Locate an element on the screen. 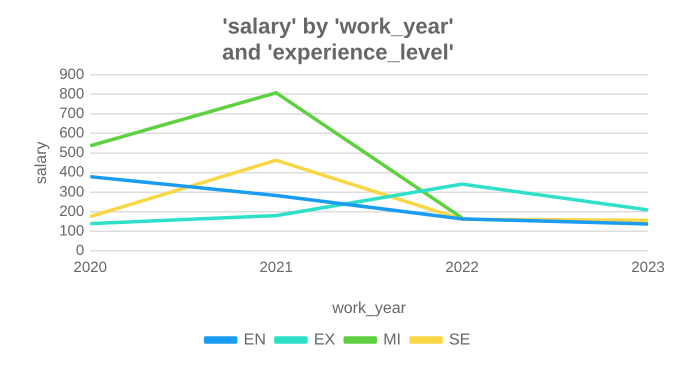 This screenshot has width=686, height=370. y-tick-label: 100 is located at coordinates (71, 231).